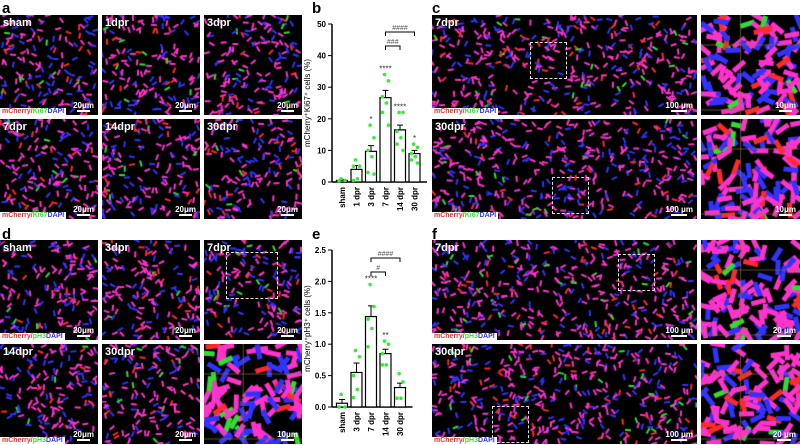  Describe the element at coordinates (750, 290) in the screenshot. I see `micrograph: 20 μm` at that location.